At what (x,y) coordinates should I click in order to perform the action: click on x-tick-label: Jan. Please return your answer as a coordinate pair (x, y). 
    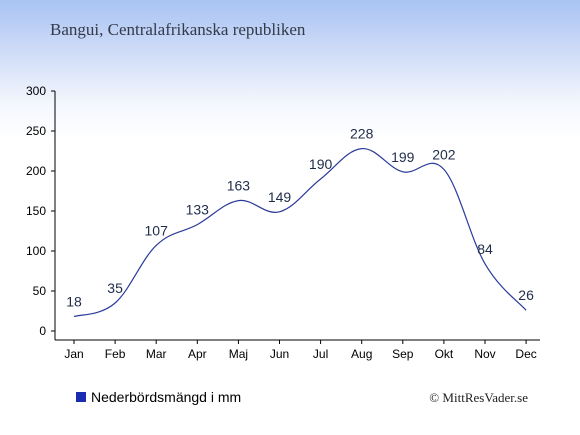
    Looking at the image, I should click on (73, 354).